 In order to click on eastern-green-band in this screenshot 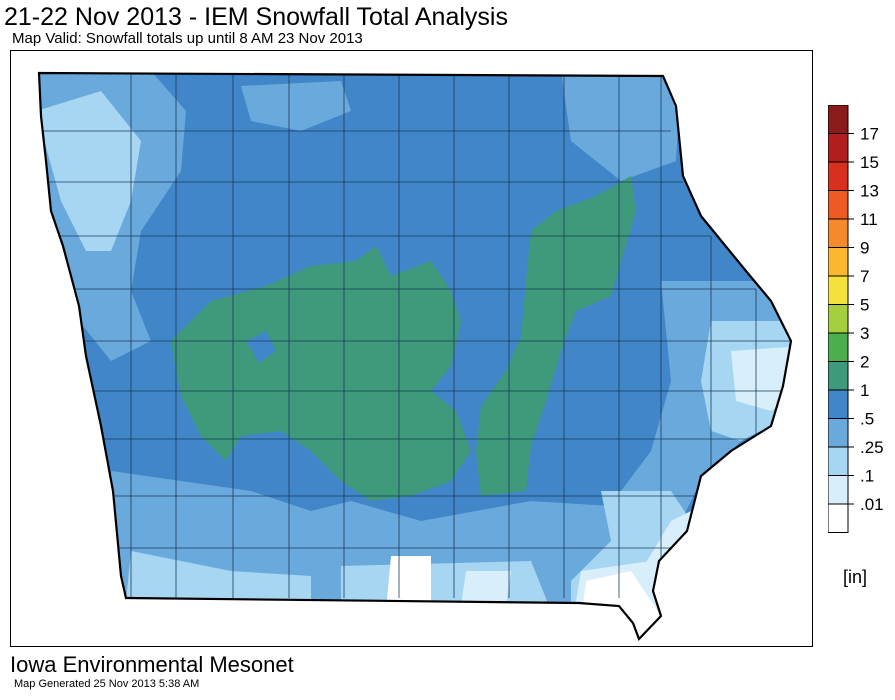, I will do `click(556, 336)`.